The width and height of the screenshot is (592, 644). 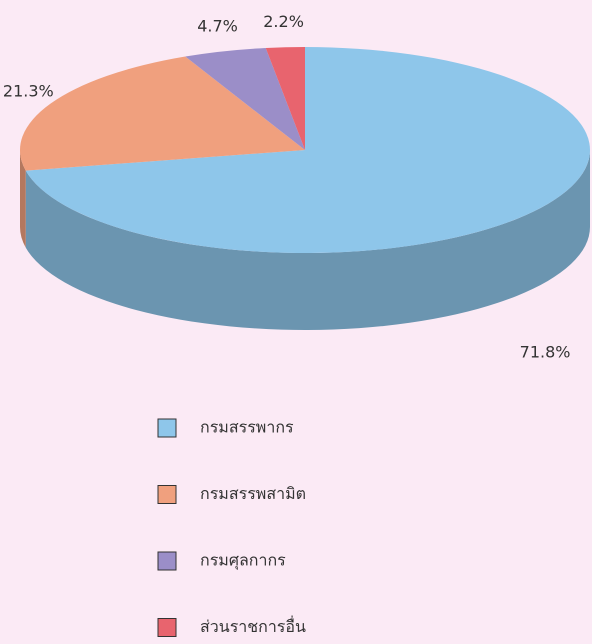 I want to click on data-label: 71.8%, so click(x=545, y=351).